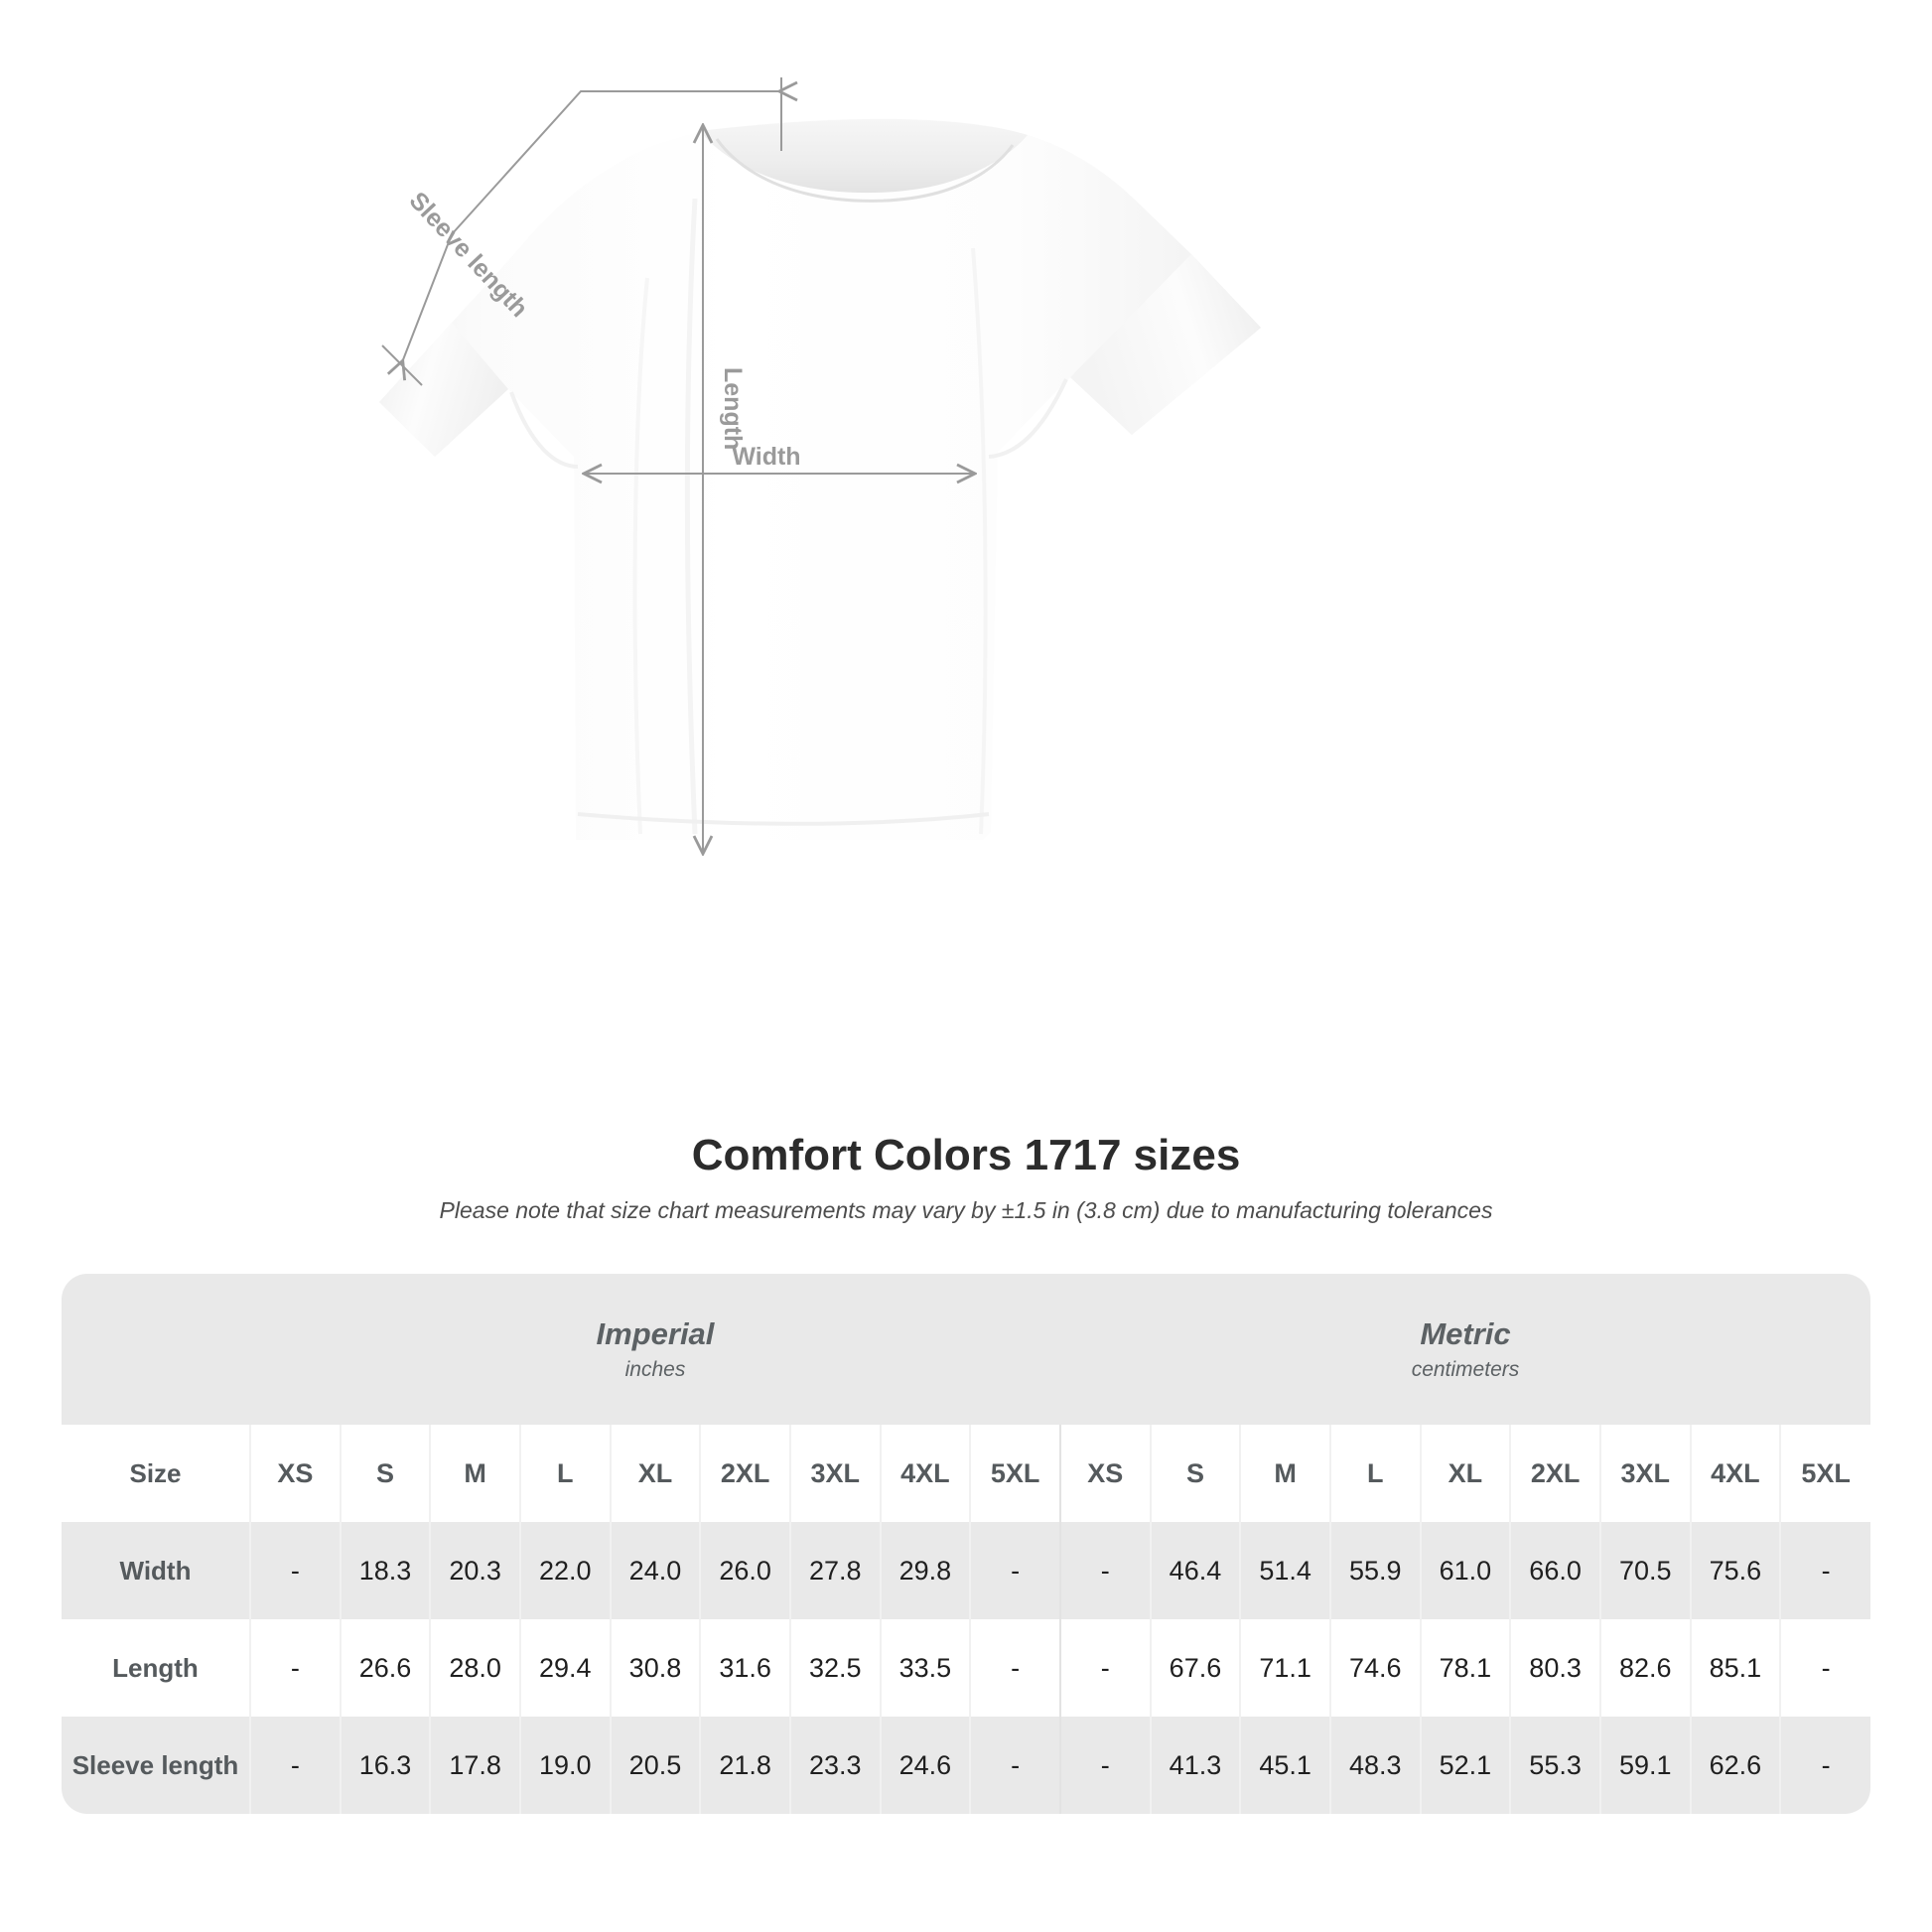  I want to click on cell-length-metric-3xl: 82.6, so click(1645, 1668).